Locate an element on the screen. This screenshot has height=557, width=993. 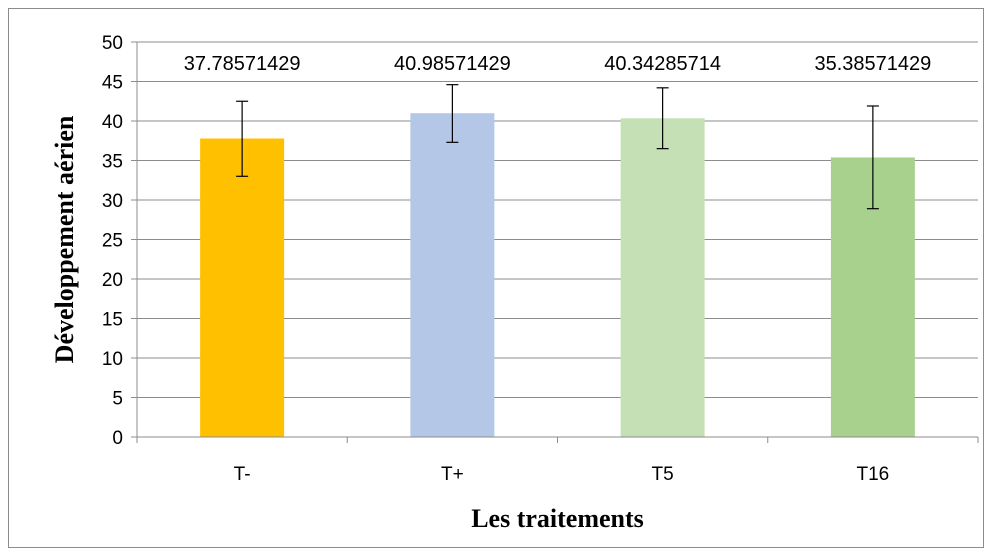
y-tick-labels: 0 5 10 15 20 25 30 35 40 45 50 is located at coordinates (112, 241).